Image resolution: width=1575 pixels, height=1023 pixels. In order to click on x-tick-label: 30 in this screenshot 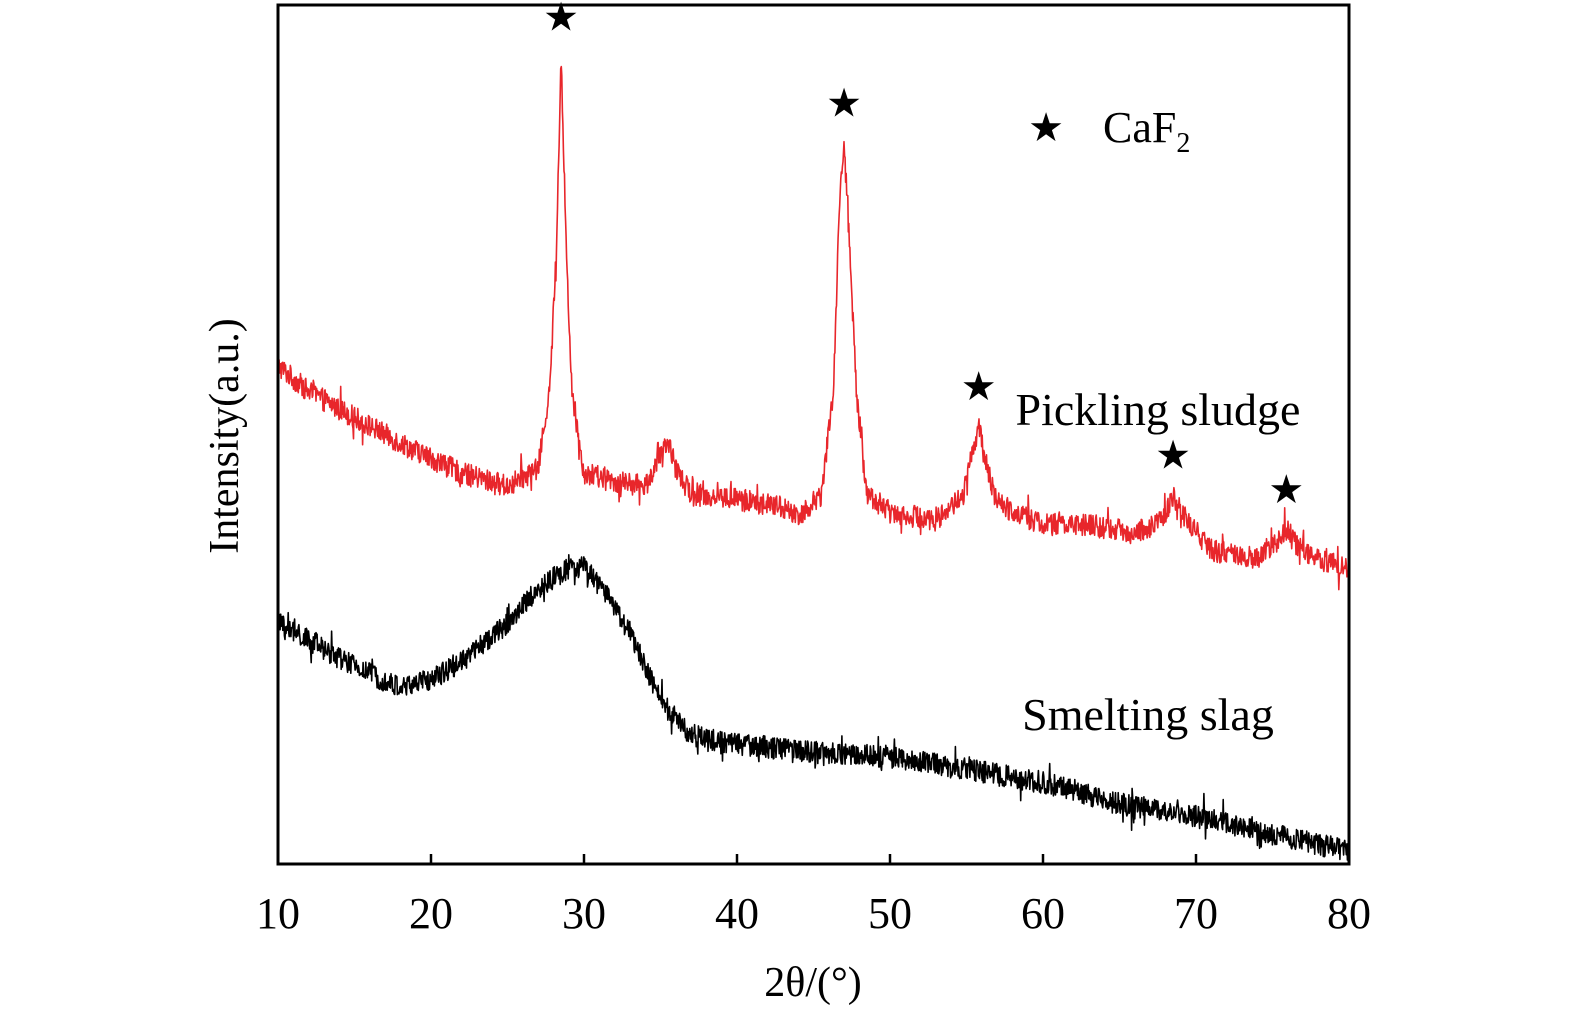, I will do `click(584, 913)`.